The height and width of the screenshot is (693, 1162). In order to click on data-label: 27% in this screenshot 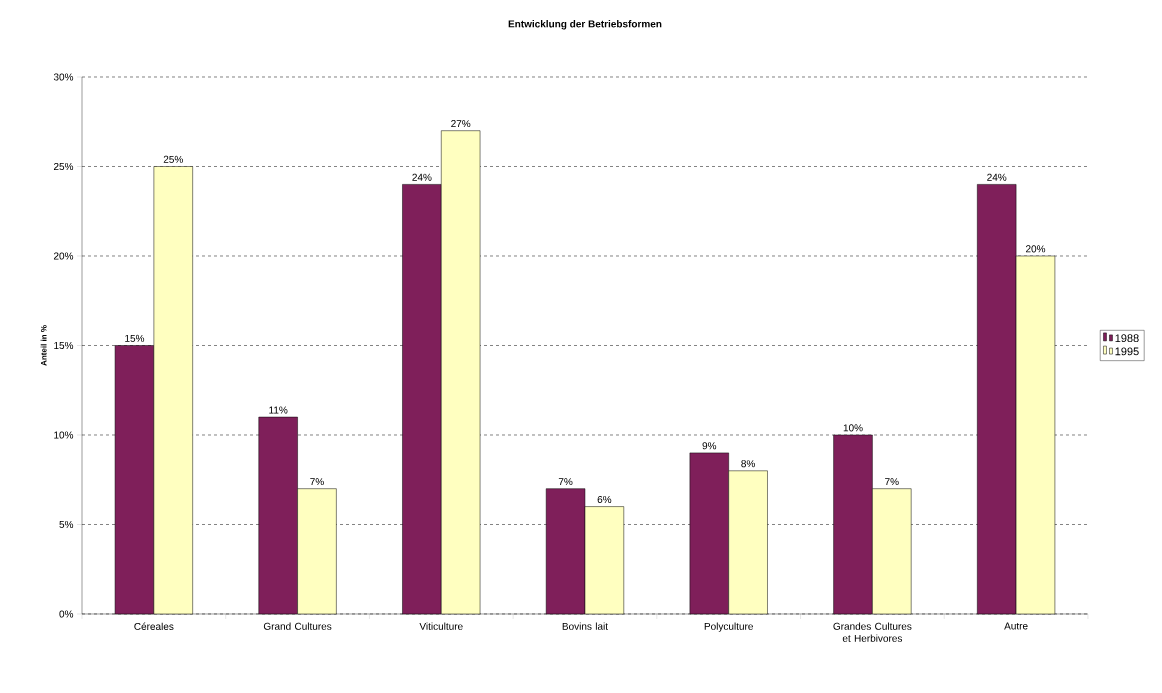, I will do `click(461, 124)`.